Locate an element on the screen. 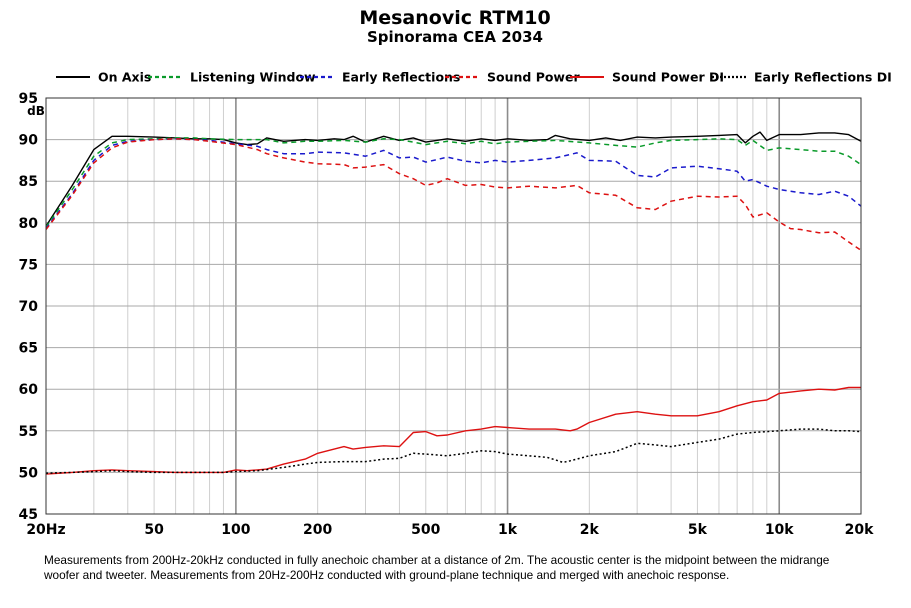 The image size is (911, 608). legend-label: Listening Window is located at coordinates (253, 77).